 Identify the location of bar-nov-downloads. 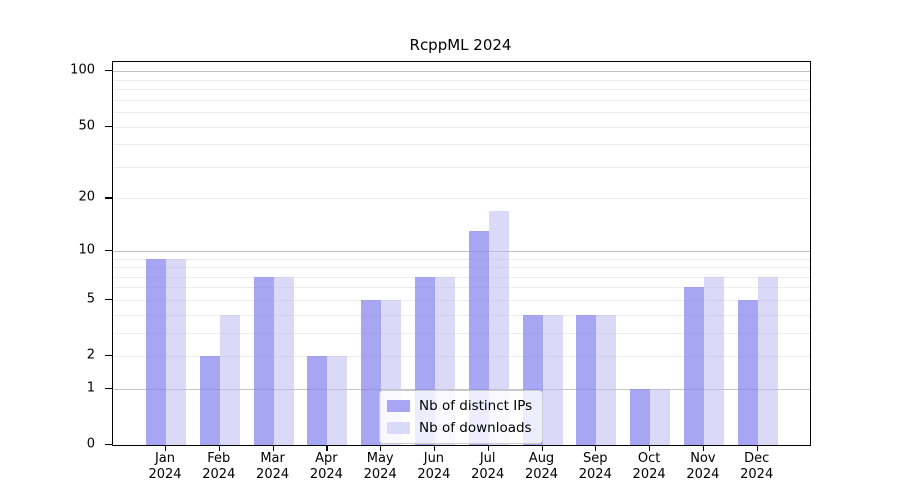
(713, 360).